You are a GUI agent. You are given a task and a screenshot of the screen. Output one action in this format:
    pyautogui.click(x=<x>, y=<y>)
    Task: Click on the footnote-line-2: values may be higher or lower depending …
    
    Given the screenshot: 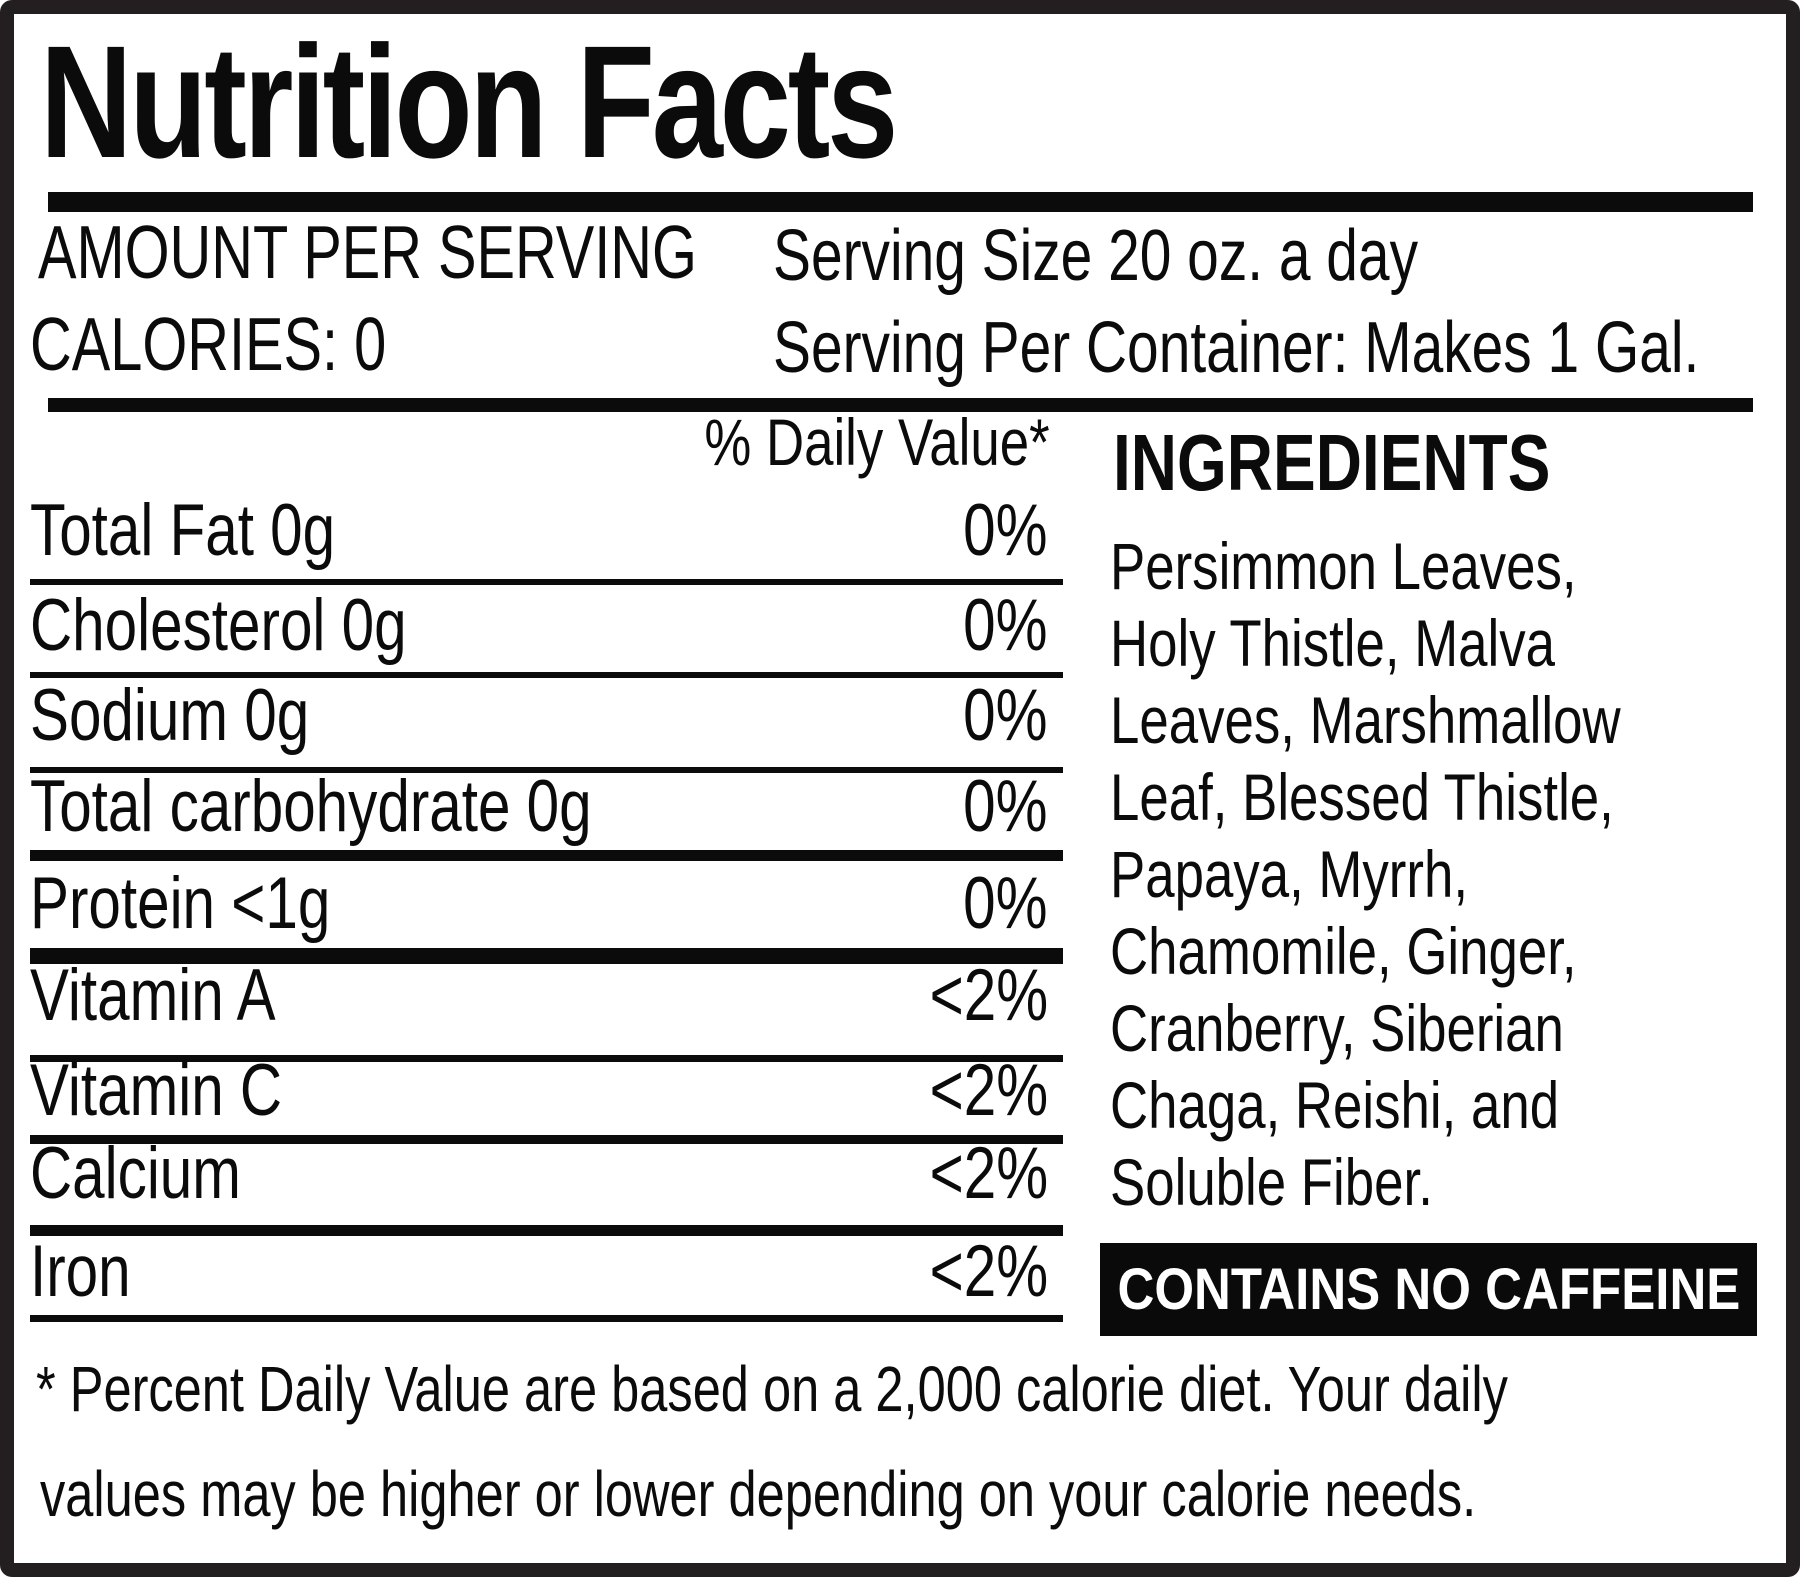 What is the action you would take?
    pyautogui.click(x=758, y=1494)
    